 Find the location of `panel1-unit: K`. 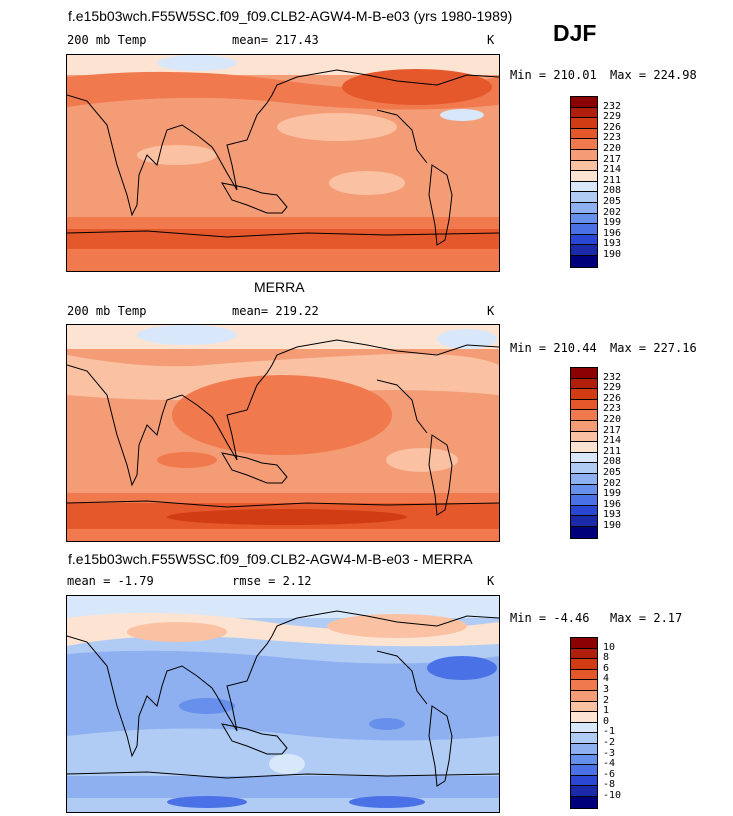

panel1-unit: K is located at coordinates (491, 40).